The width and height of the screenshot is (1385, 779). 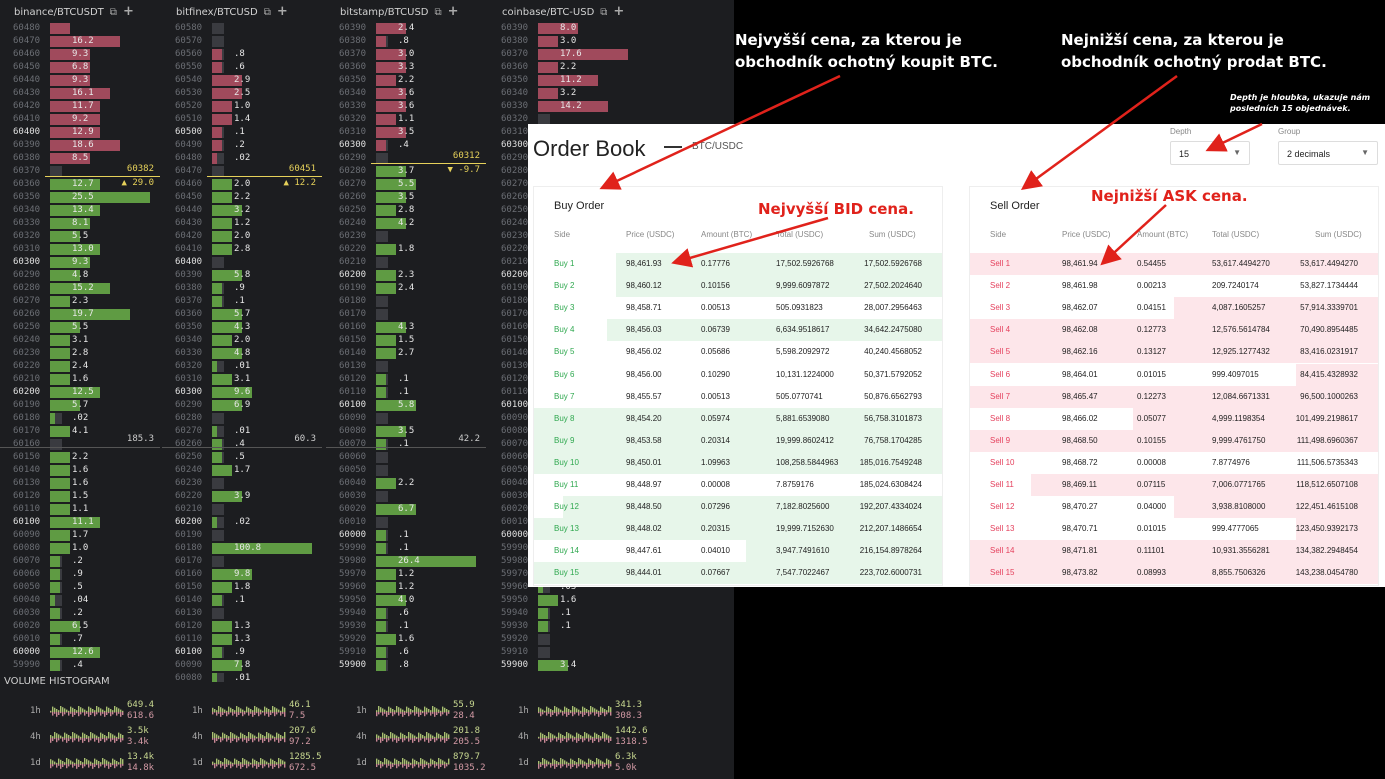 I want to click on ladder-row: 59930 .1, so click(x=406, y=626).